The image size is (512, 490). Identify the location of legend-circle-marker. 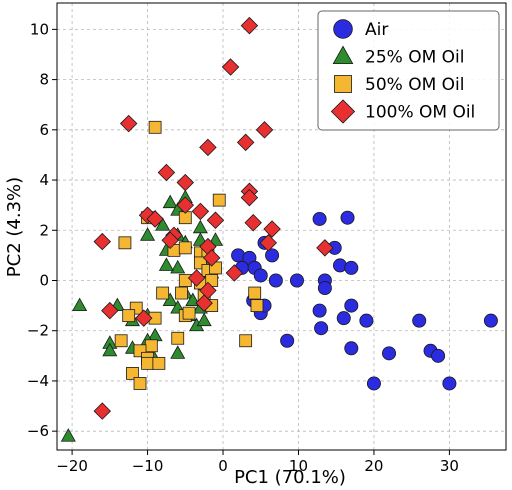
(343, 29).